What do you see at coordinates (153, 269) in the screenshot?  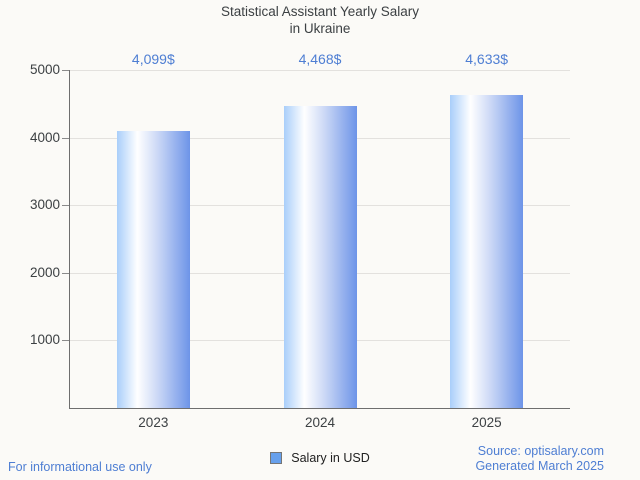 I see `bar-2023` at bounding box center [153, 269].